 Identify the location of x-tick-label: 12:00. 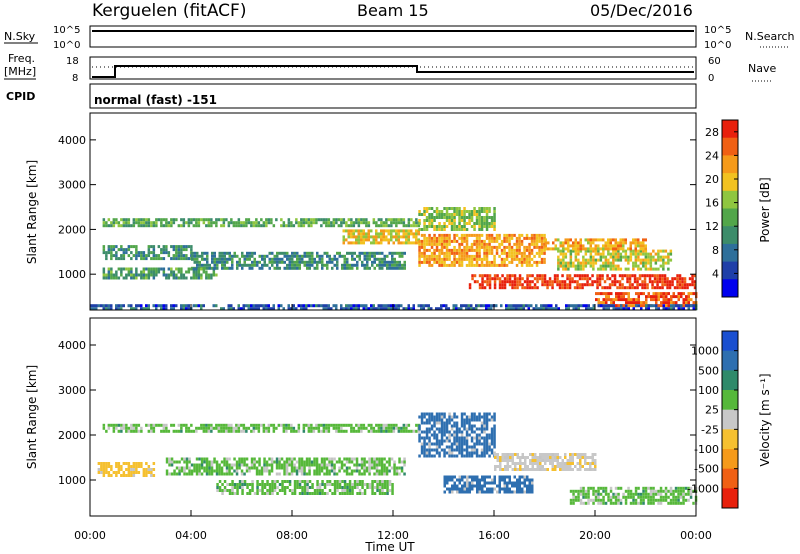
(393, 535).